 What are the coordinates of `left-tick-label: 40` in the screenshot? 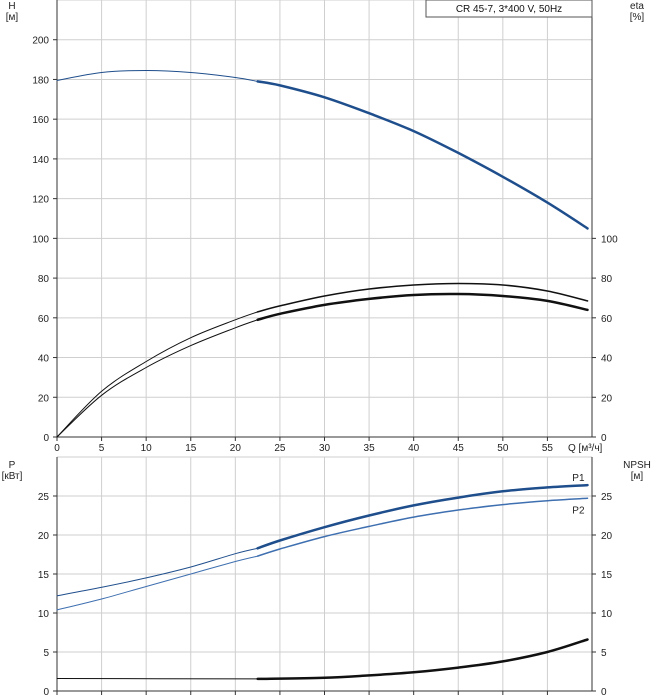 It's located at (44, 359).